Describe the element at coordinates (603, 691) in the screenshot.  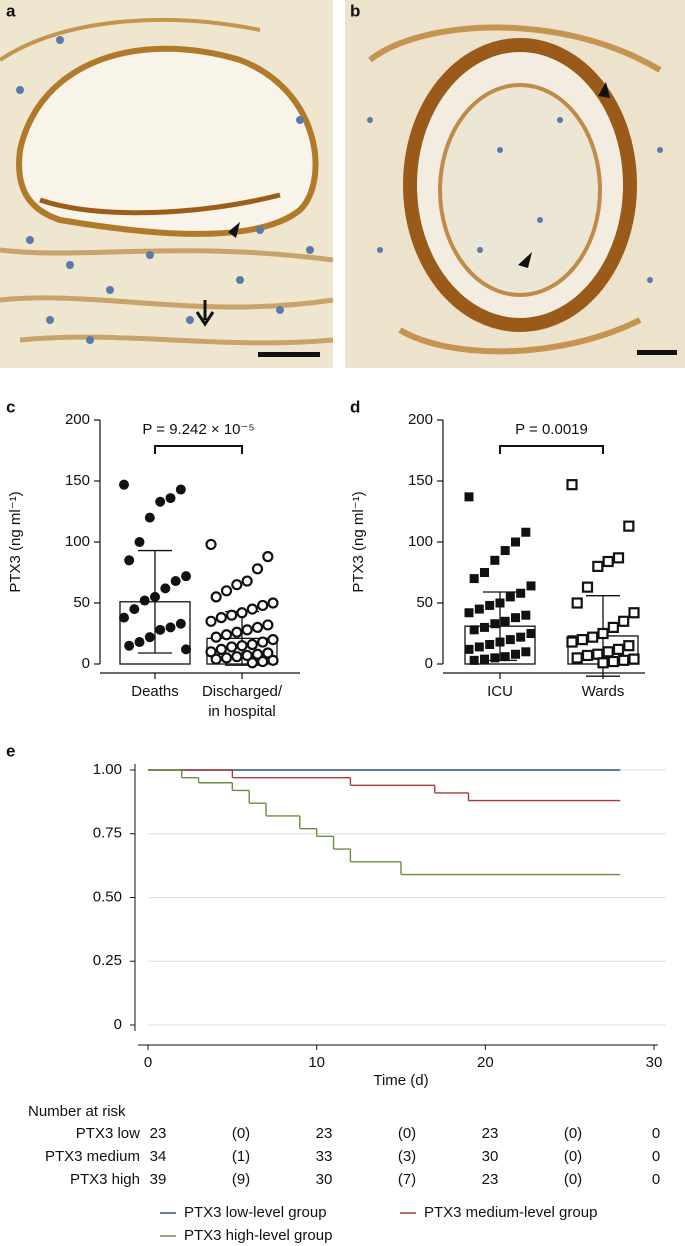
I see `x-tick-label: Wards` at that location.